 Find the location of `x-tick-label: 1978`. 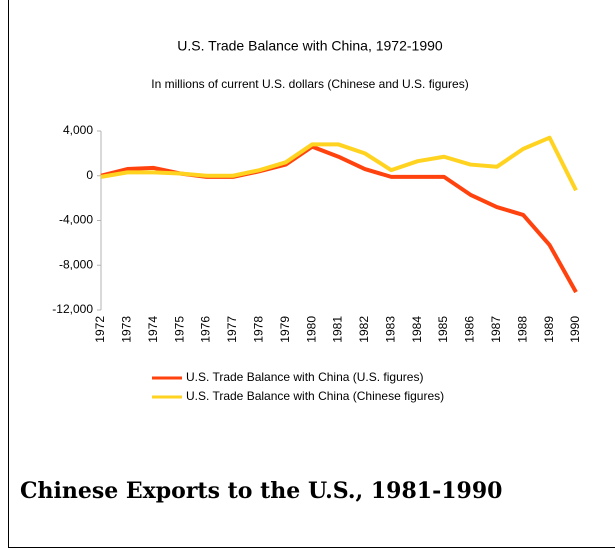

x-tick-label: 1978 is located at coordinates (259, 329).